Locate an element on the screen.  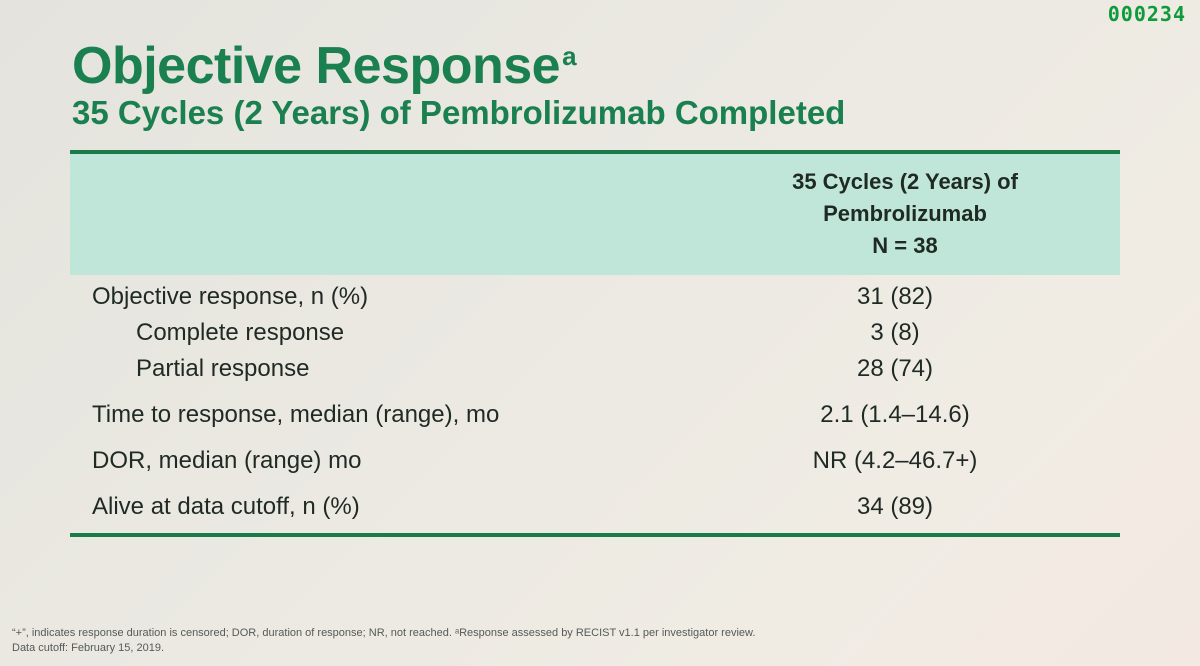
column-header-line-1: 35 Cycles (2 Years) of is located at coordinates (905, 181).